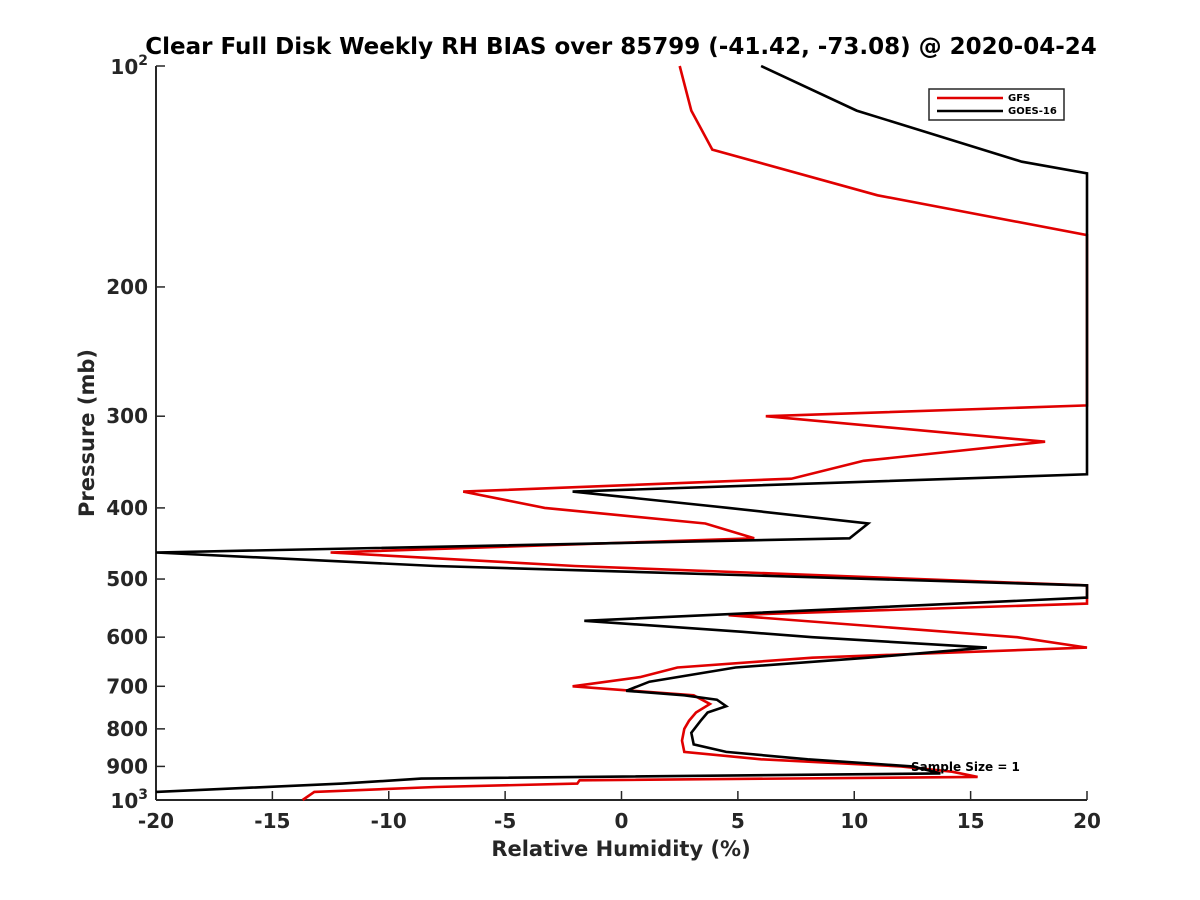 The height and width of the screenshot is (900, 1200). I want to click on x-tick-label: -15, so click(272, 821).